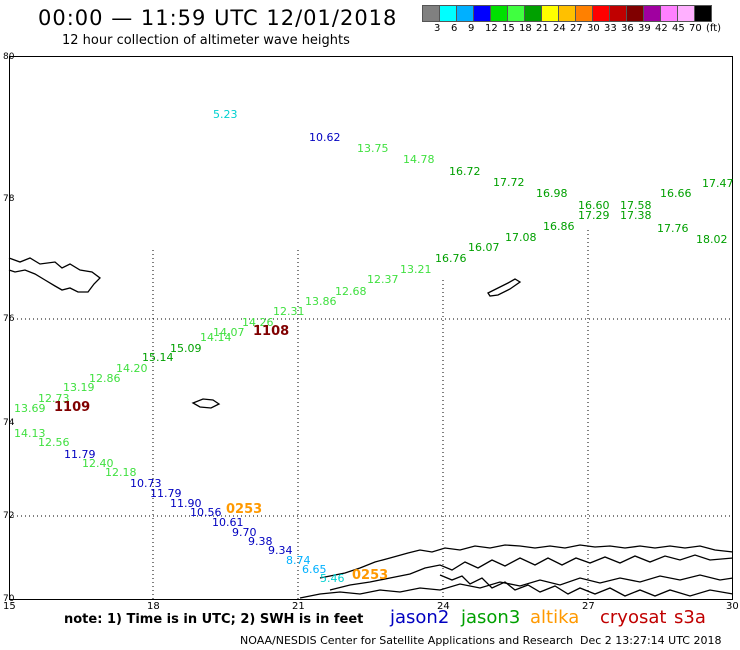  What do you see at coordinates (555, 617) in the screenshot?
I see `legend-altika: altika` at bounding box center [555, 617].